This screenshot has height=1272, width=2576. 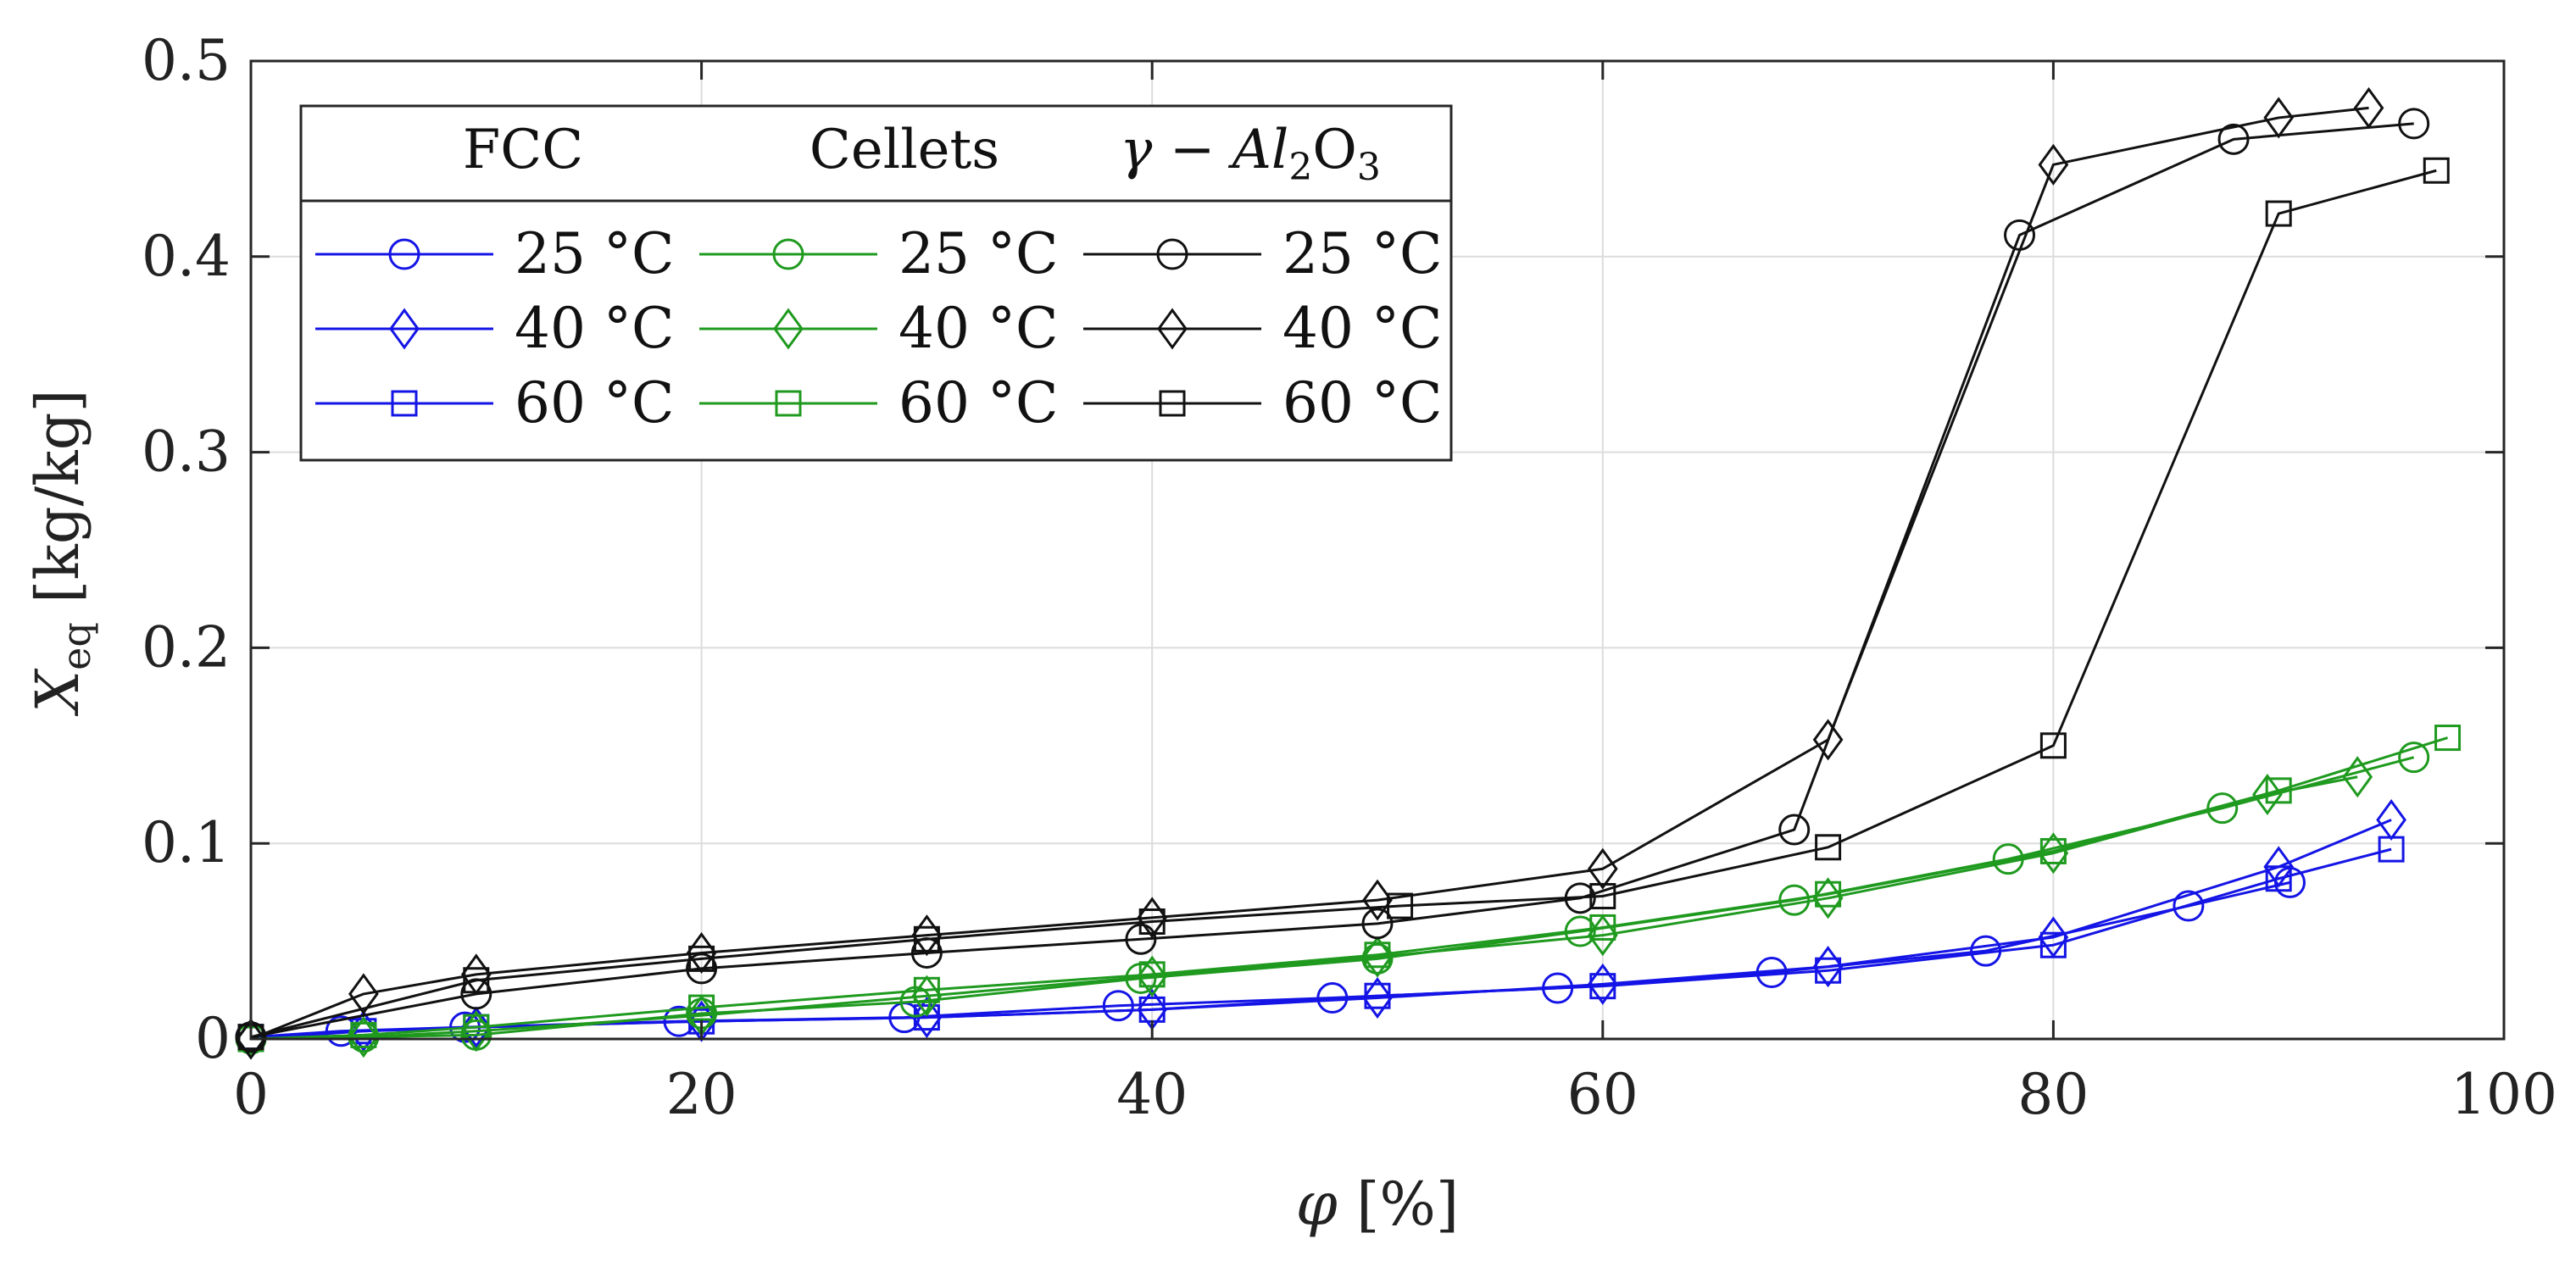 What do you see at coordinates (186, 256) in the screenshot?
I see `y-tick-label: 0.4` at bounding box center [186, 256].